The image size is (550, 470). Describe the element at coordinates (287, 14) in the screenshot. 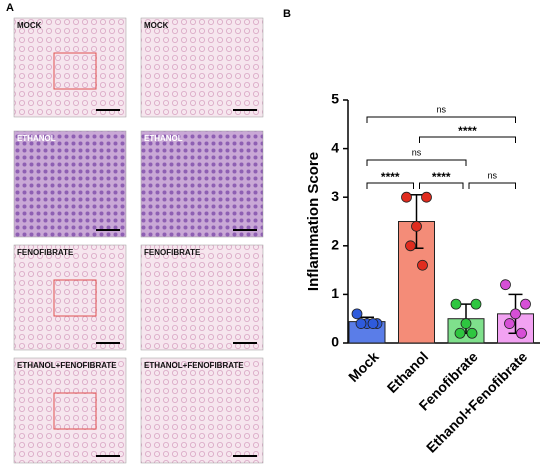

I see `panel-label: B` at that location.